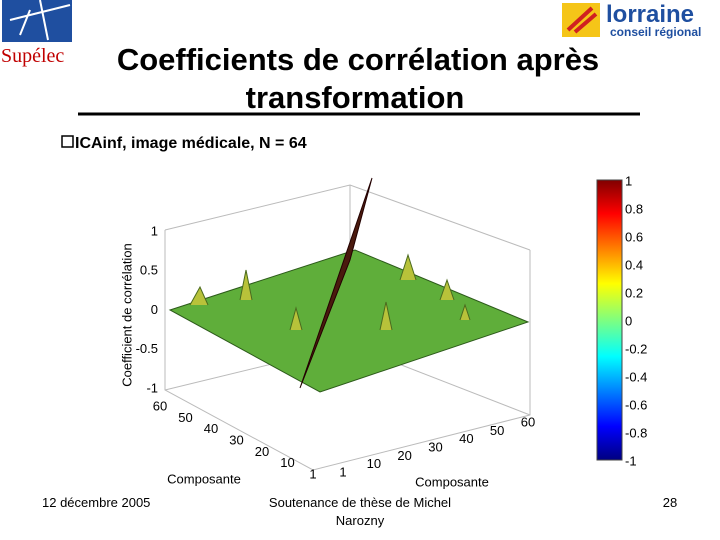 This screenshot has width=720, height=540. What do you see at coordinates (497, 430) in the screenshot?
I see `right-tick-label: 50` at bounding box center [497, 430].